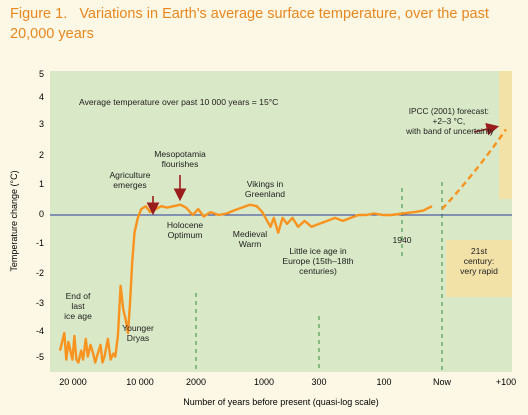  What do you see at coordinates (318, 382) in the screenshot?
I see `x-tick-label: 300` at bounding box center [318, 382].